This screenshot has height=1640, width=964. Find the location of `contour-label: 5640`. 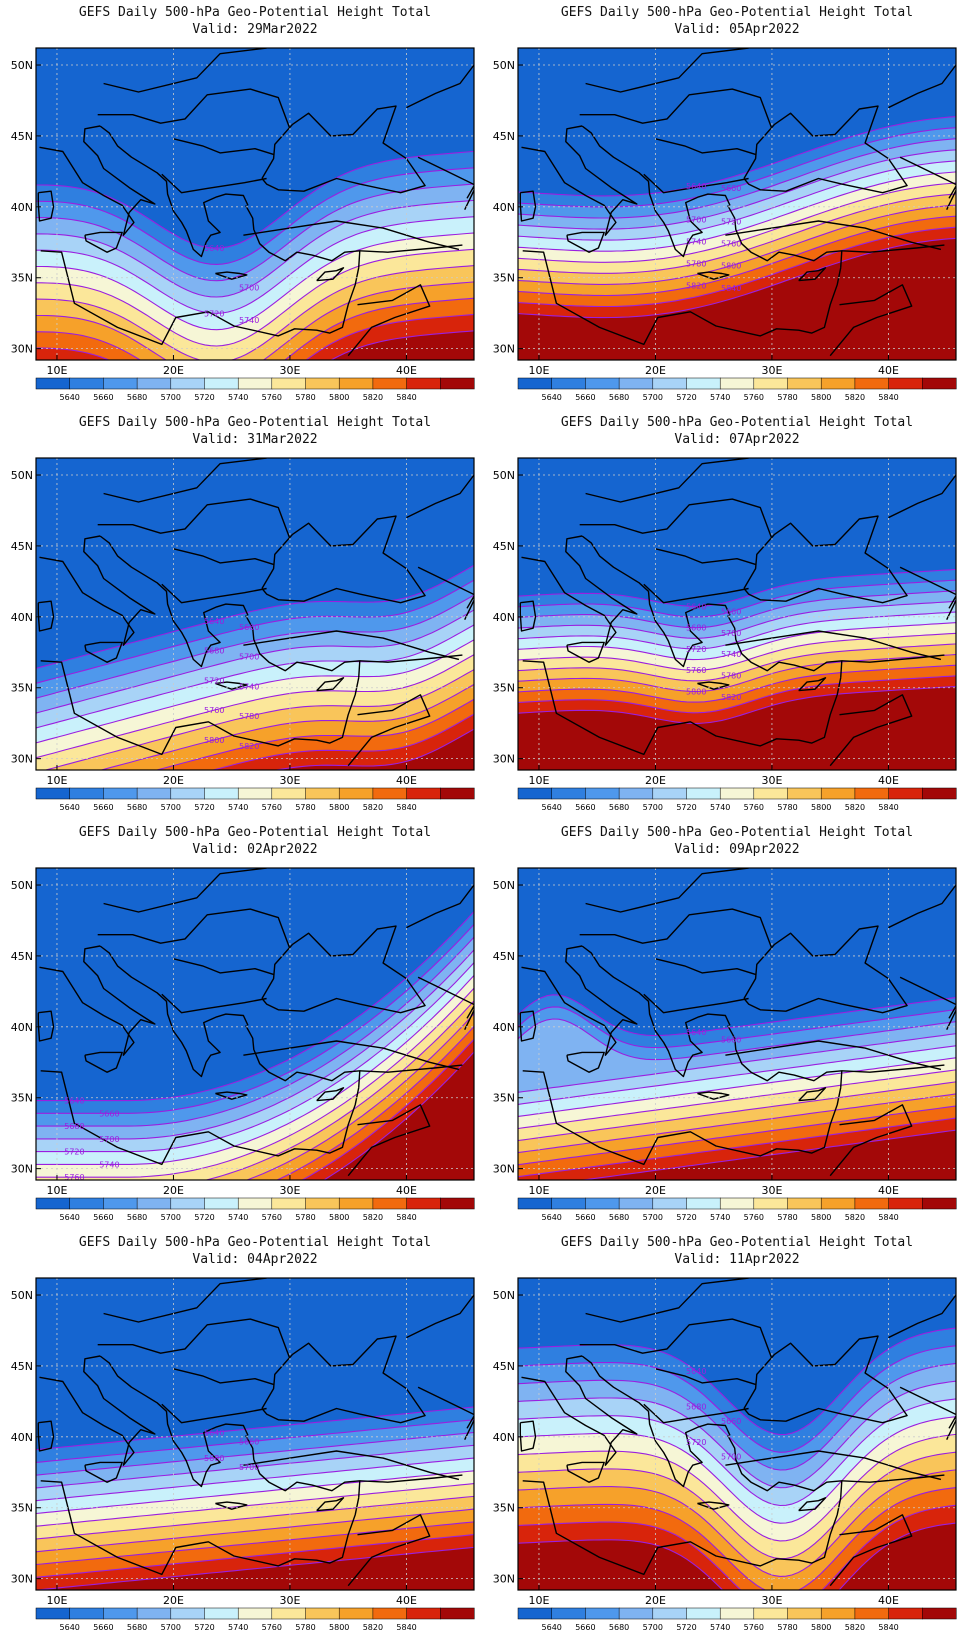

contour-label: 5640 is located at coordinates (214, 1432).